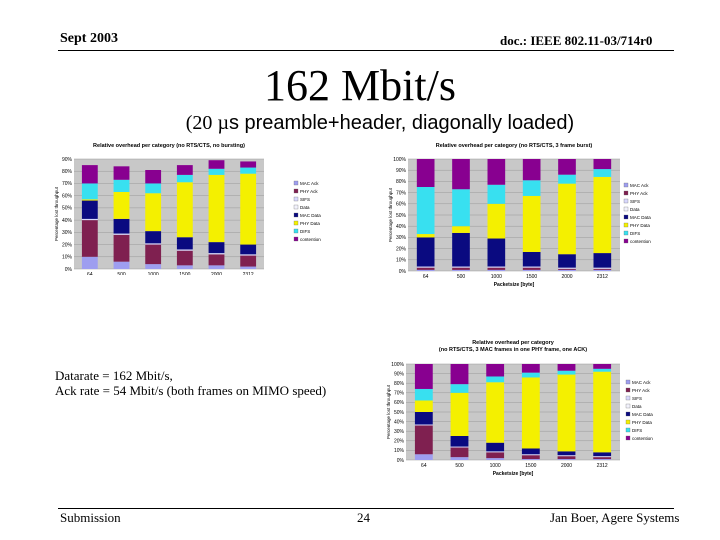 The image size is (720, 540). I want to click on y-tick-label: 50%, so click(401, 216).